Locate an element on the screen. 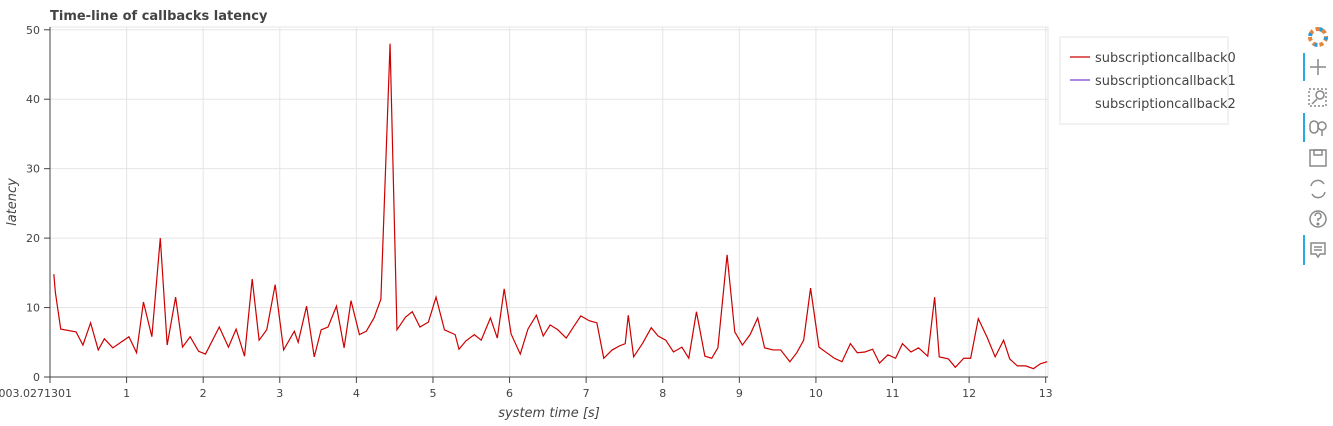 Image resolution: width=1333 pixels, height=426 pixels. x-tick-label: 10 is located at coordinates (816, 393).